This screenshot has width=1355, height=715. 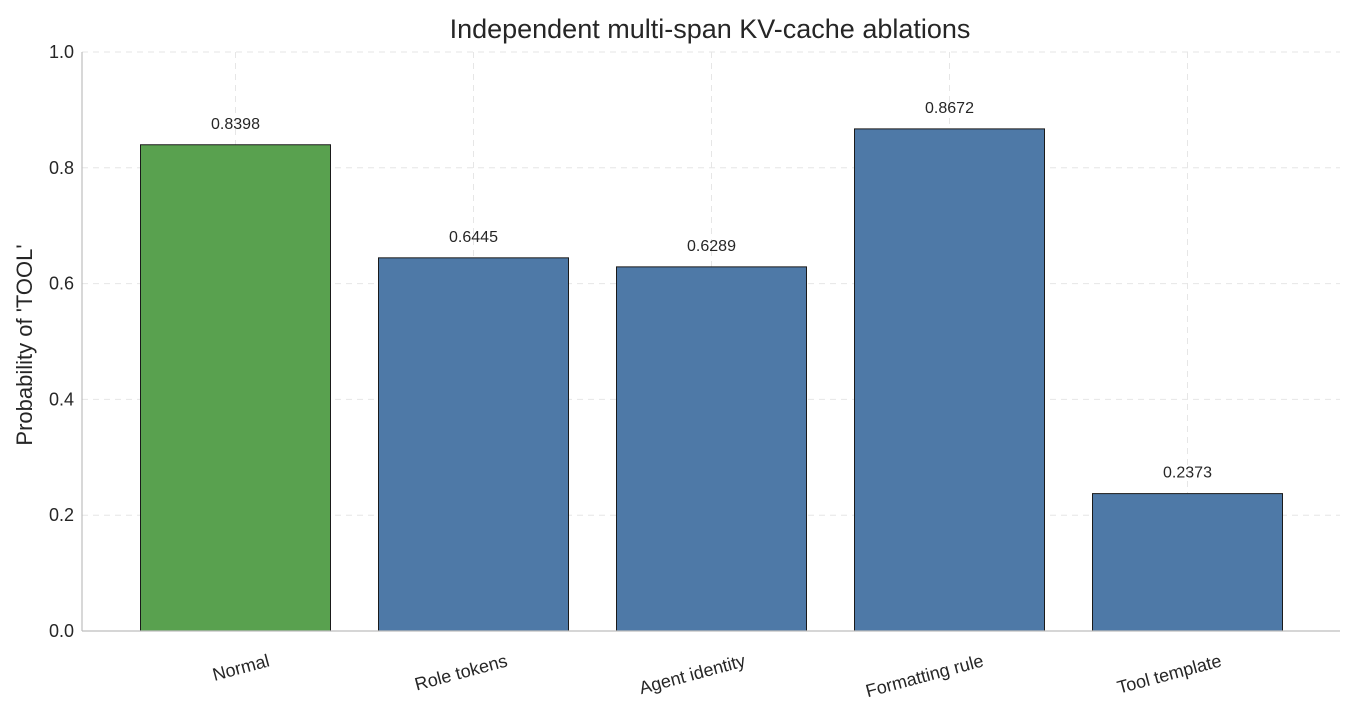 I want to click on y-tick-label: 0.0, so click(x=61, y=631).